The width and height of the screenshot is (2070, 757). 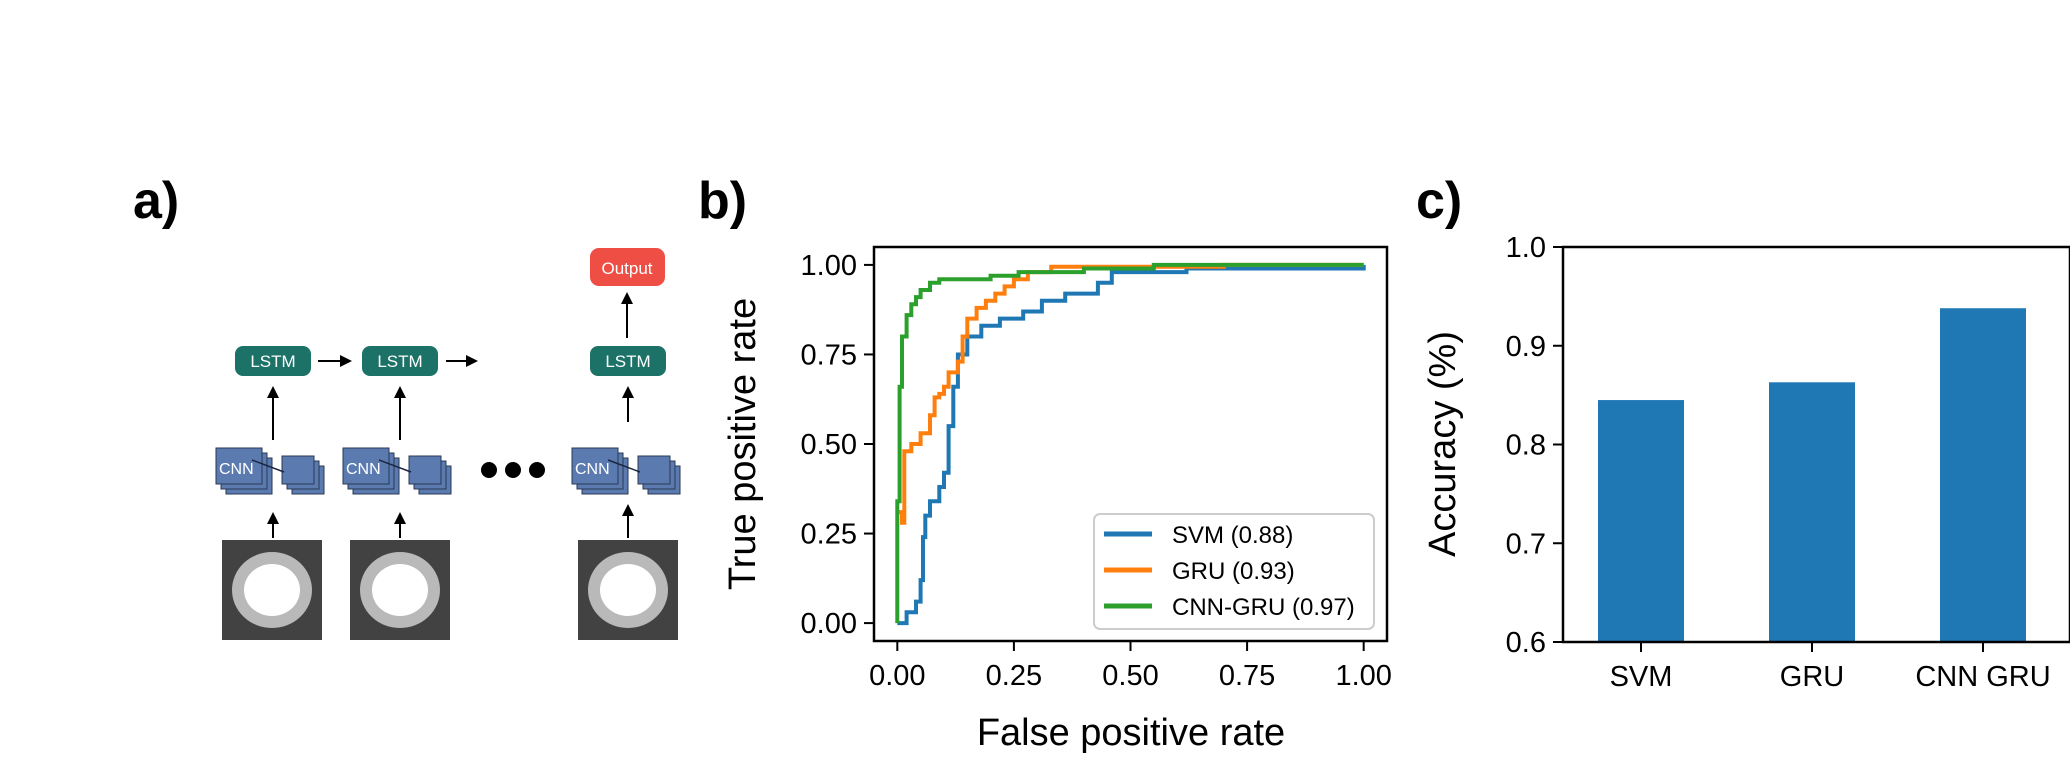 I want to click on panel-label-b: b), so click(x=722, y=201).